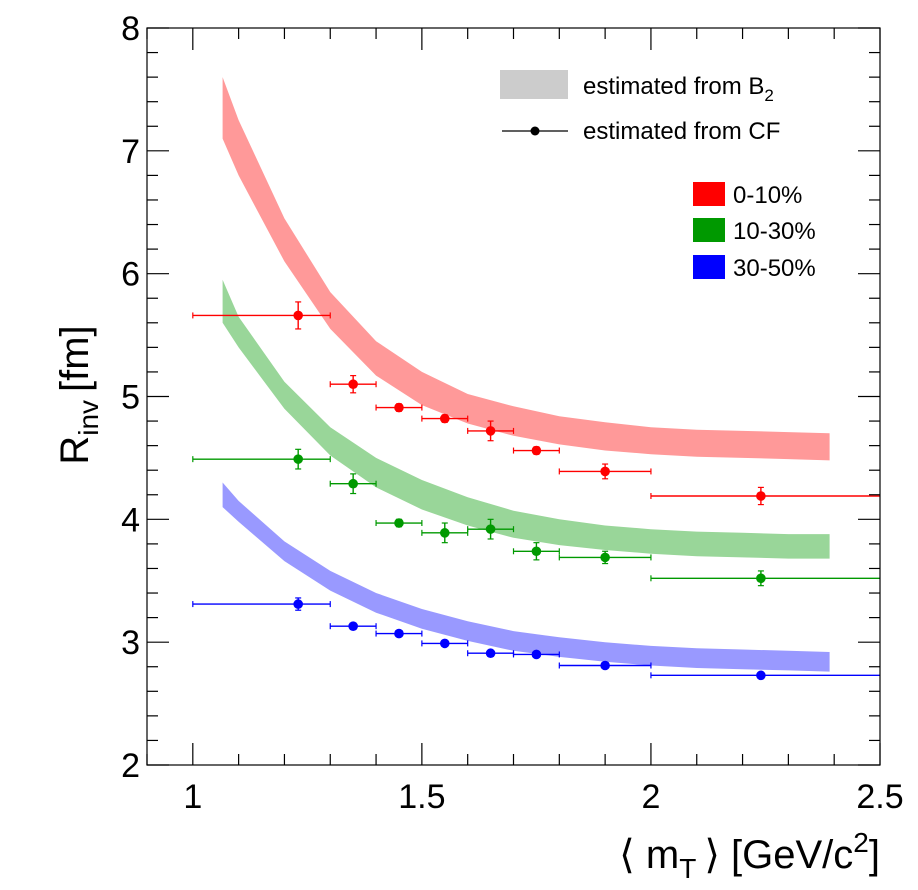  Describe the element at coordinates (130, 643) in the screenshot. I see `y-tick-label: 3` at that location.